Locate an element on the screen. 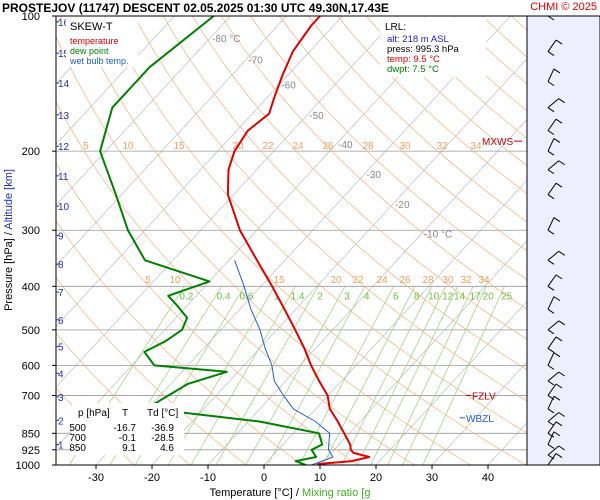 The height and width of the screenshot is (500, 600). theta-e-label: 24 is located at coordinates (382, 280).